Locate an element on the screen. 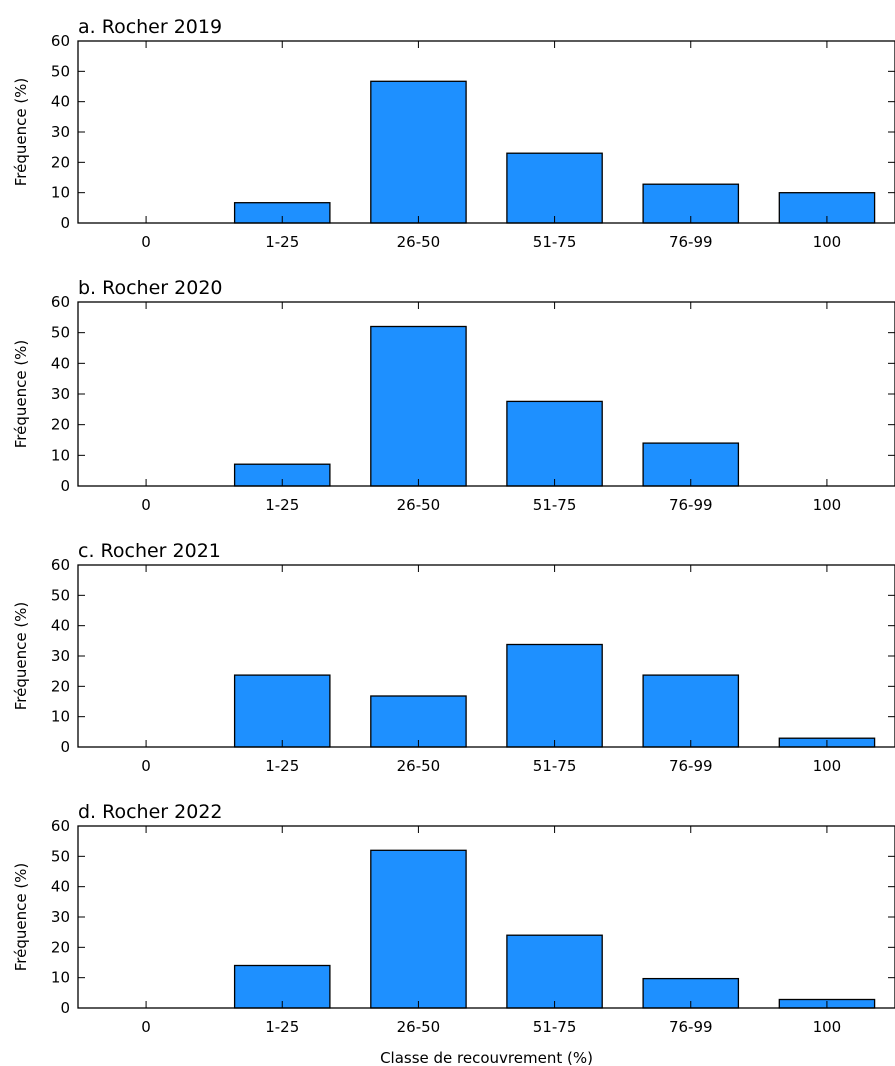 This screenshot has width=895, height=1066. chart-title: b. Rocher 2020 is located at coordinates (150, 288).